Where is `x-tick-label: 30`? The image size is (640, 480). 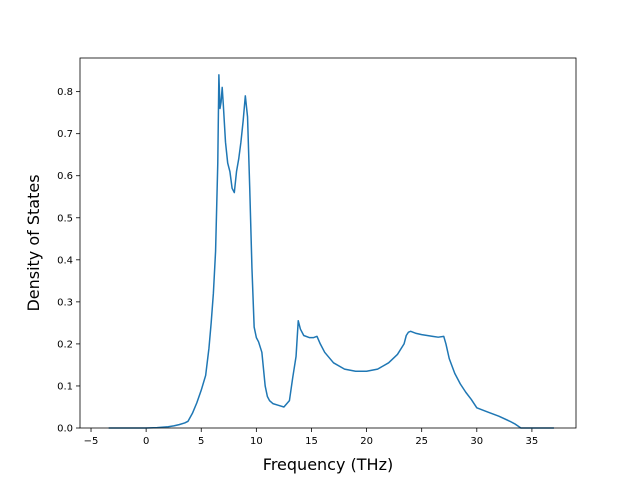 x-tick-label: 30 is located at coordinates (476, 441).